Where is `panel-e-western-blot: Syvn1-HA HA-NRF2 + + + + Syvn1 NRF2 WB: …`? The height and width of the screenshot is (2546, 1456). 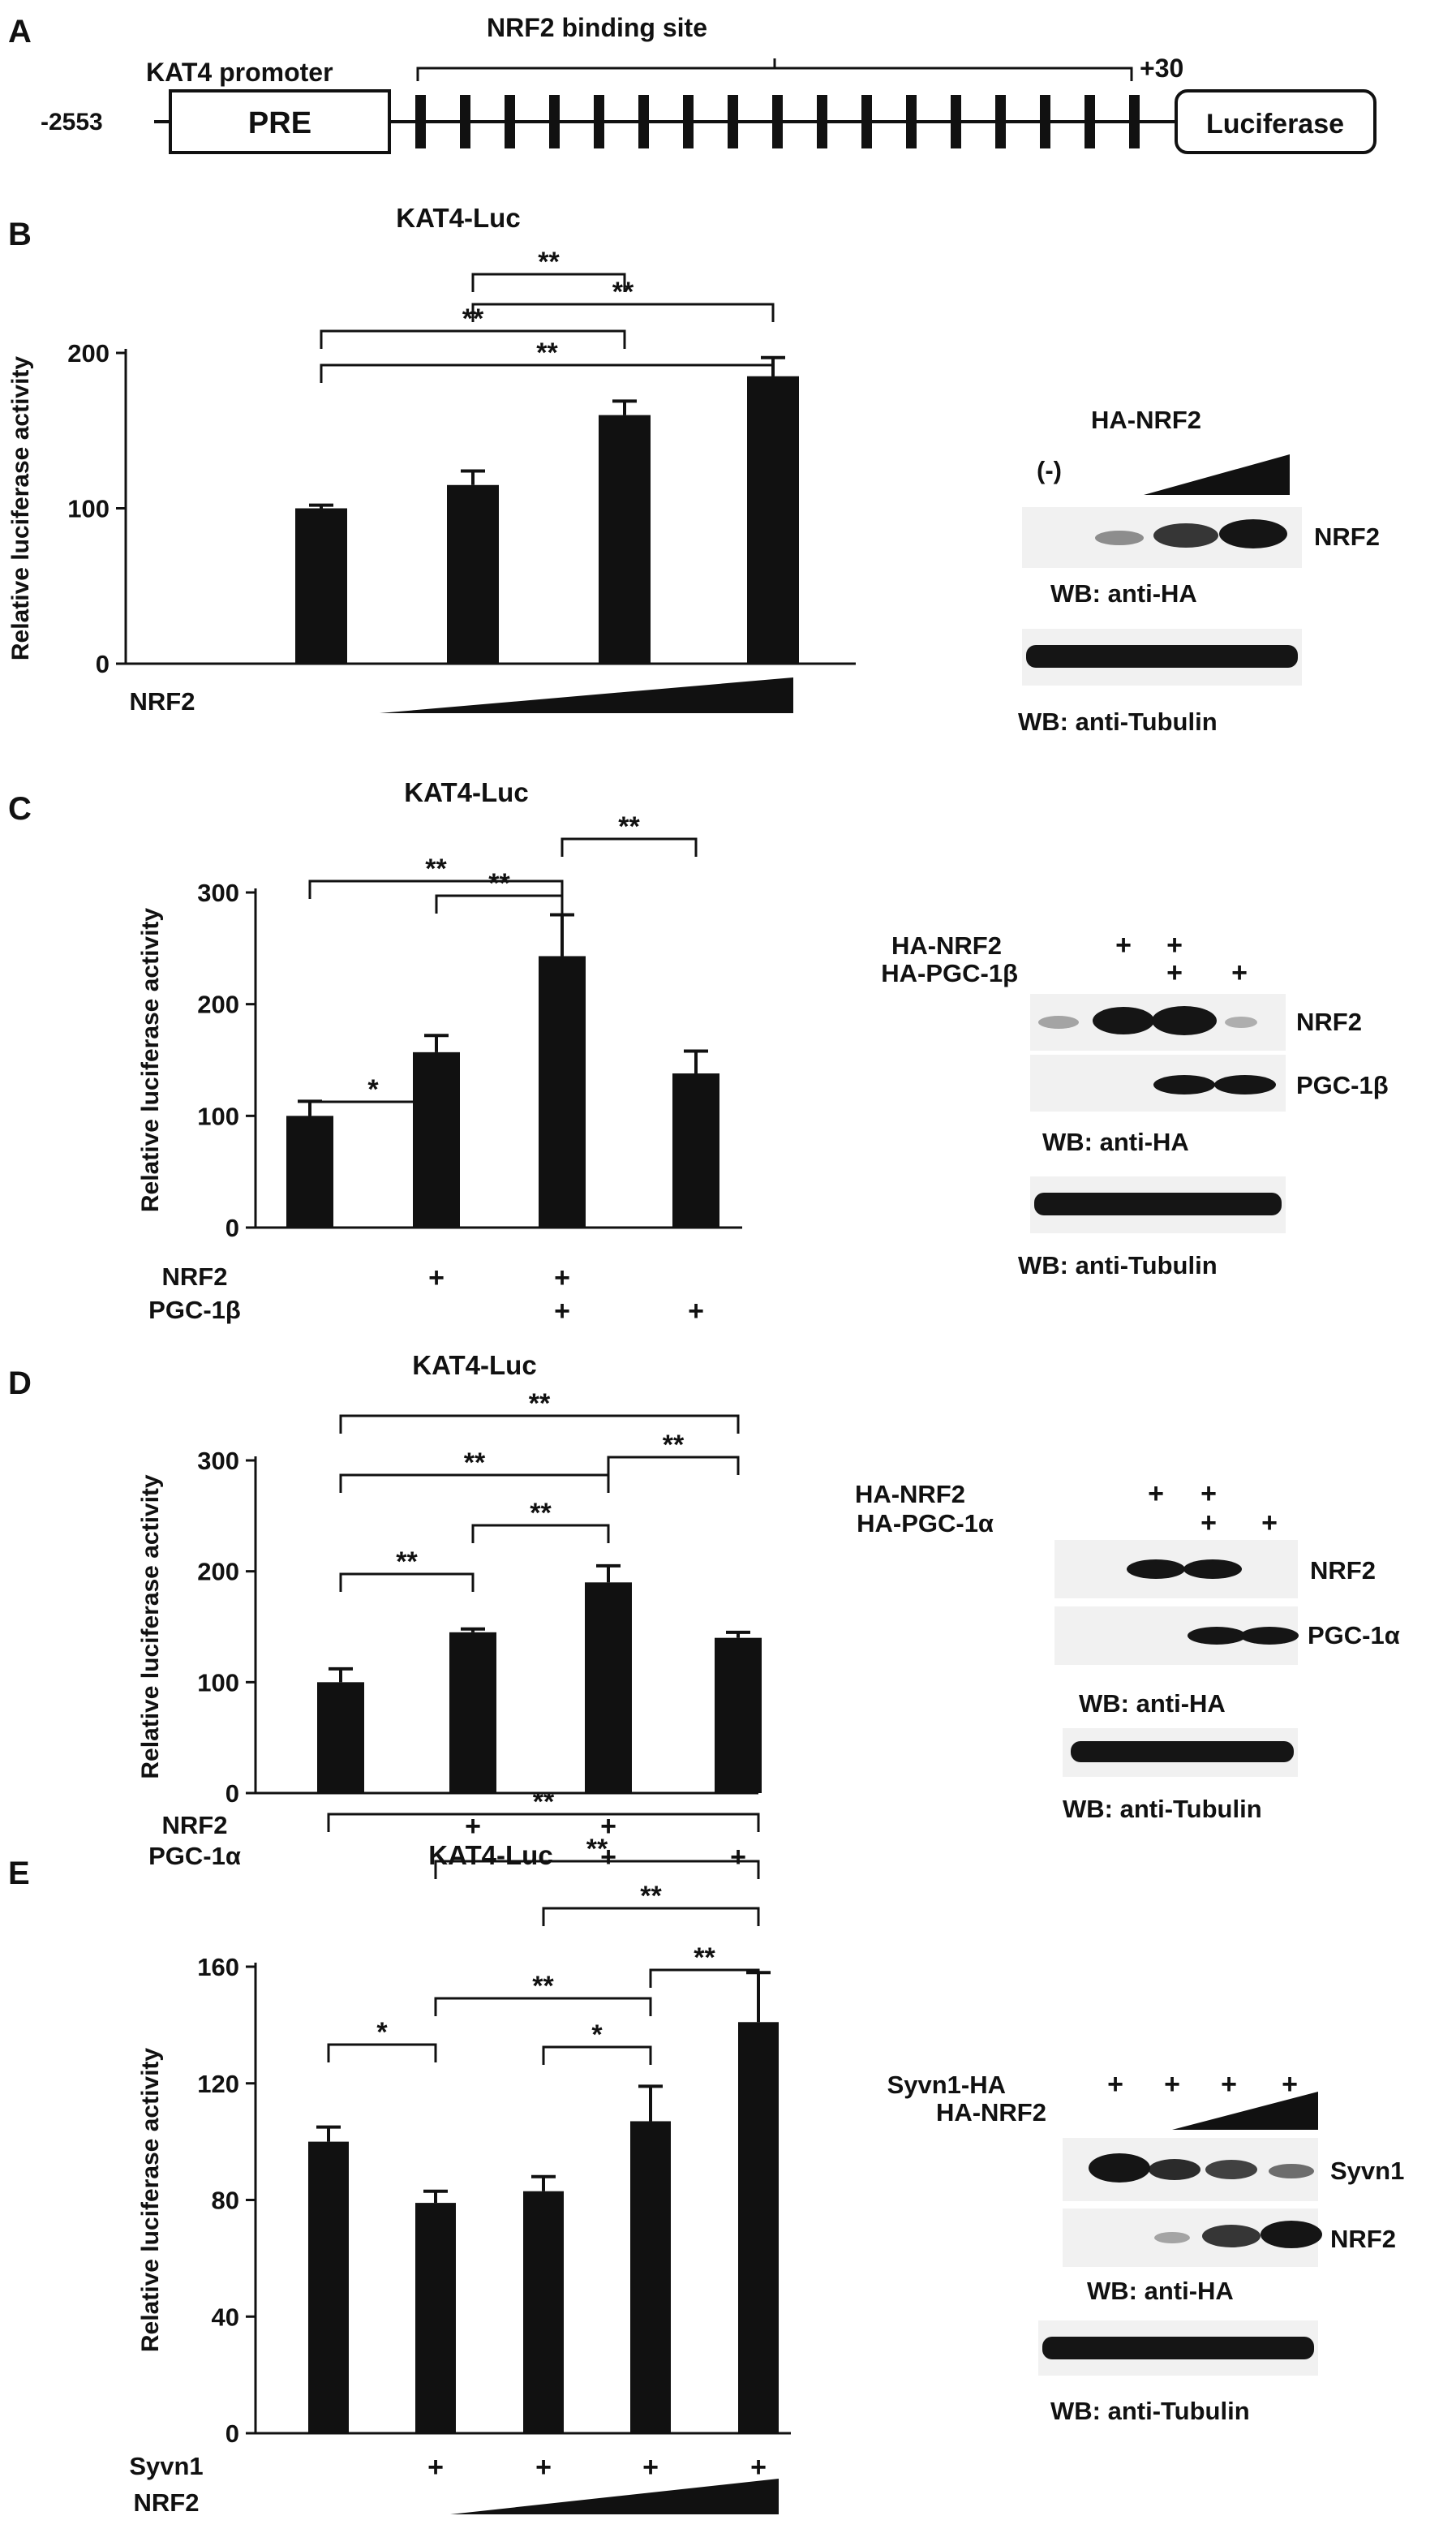 panel-e-western-blot: Syvn1-HA HA-NRF2 + + + + Syvn1 NRF2 WB: … is located at coordinates (1146, 2247).